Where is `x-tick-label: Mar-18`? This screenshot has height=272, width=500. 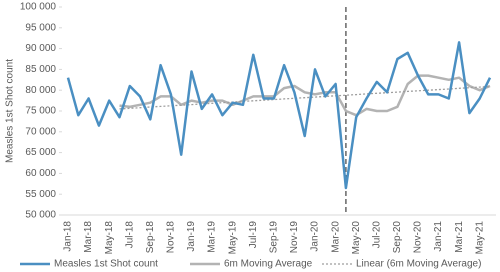
x-tick-label: Mar-18 is located at coordinates (88, 237).